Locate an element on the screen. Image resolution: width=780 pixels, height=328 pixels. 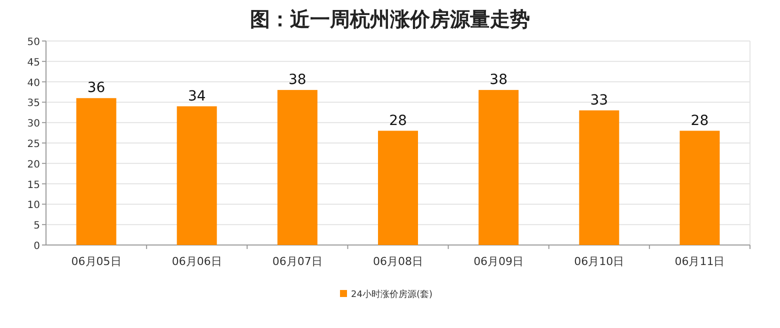
x-tick-label: 06月06日 is located at coordinates (197, 261).